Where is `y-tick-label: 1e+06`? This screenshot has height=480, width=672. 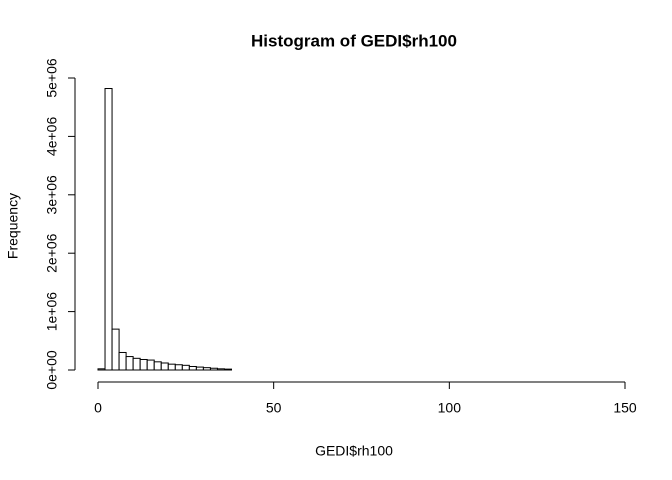
y-tick-label: 1e+06 is located at coordinates (52, 312).